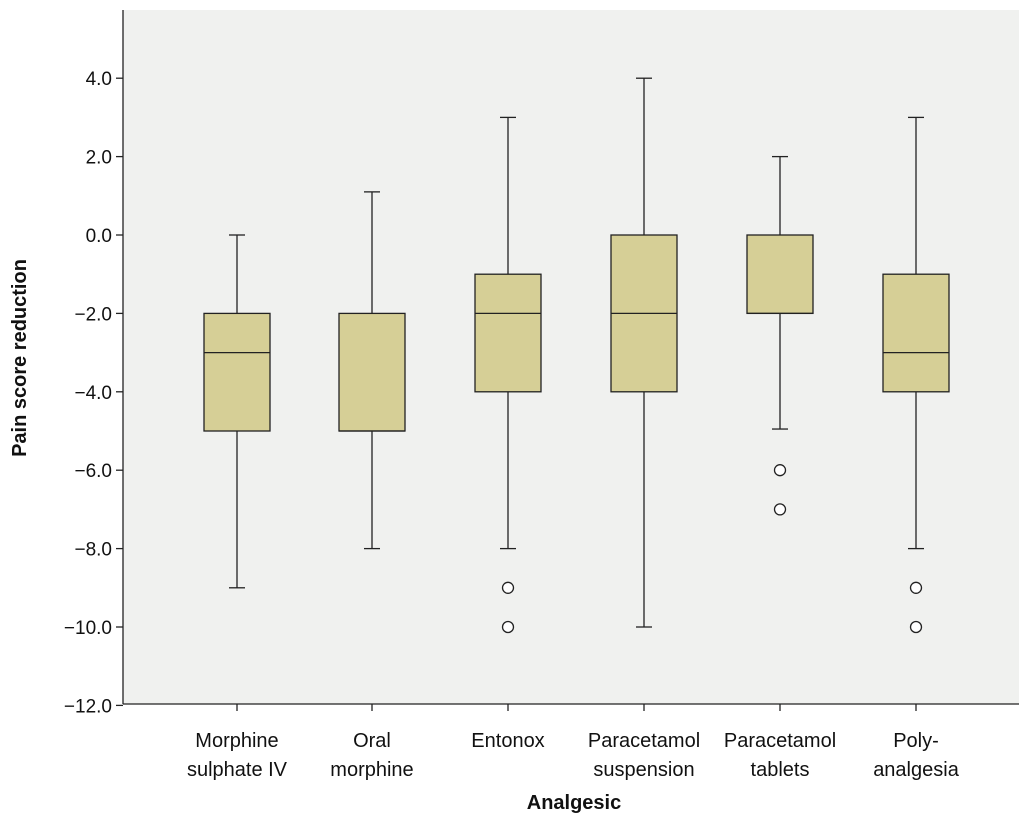  What do you see at coordinates (93, 471) in the screenshot?
I see `y-tick-label: −6.0` at bounding box center [93, 471].